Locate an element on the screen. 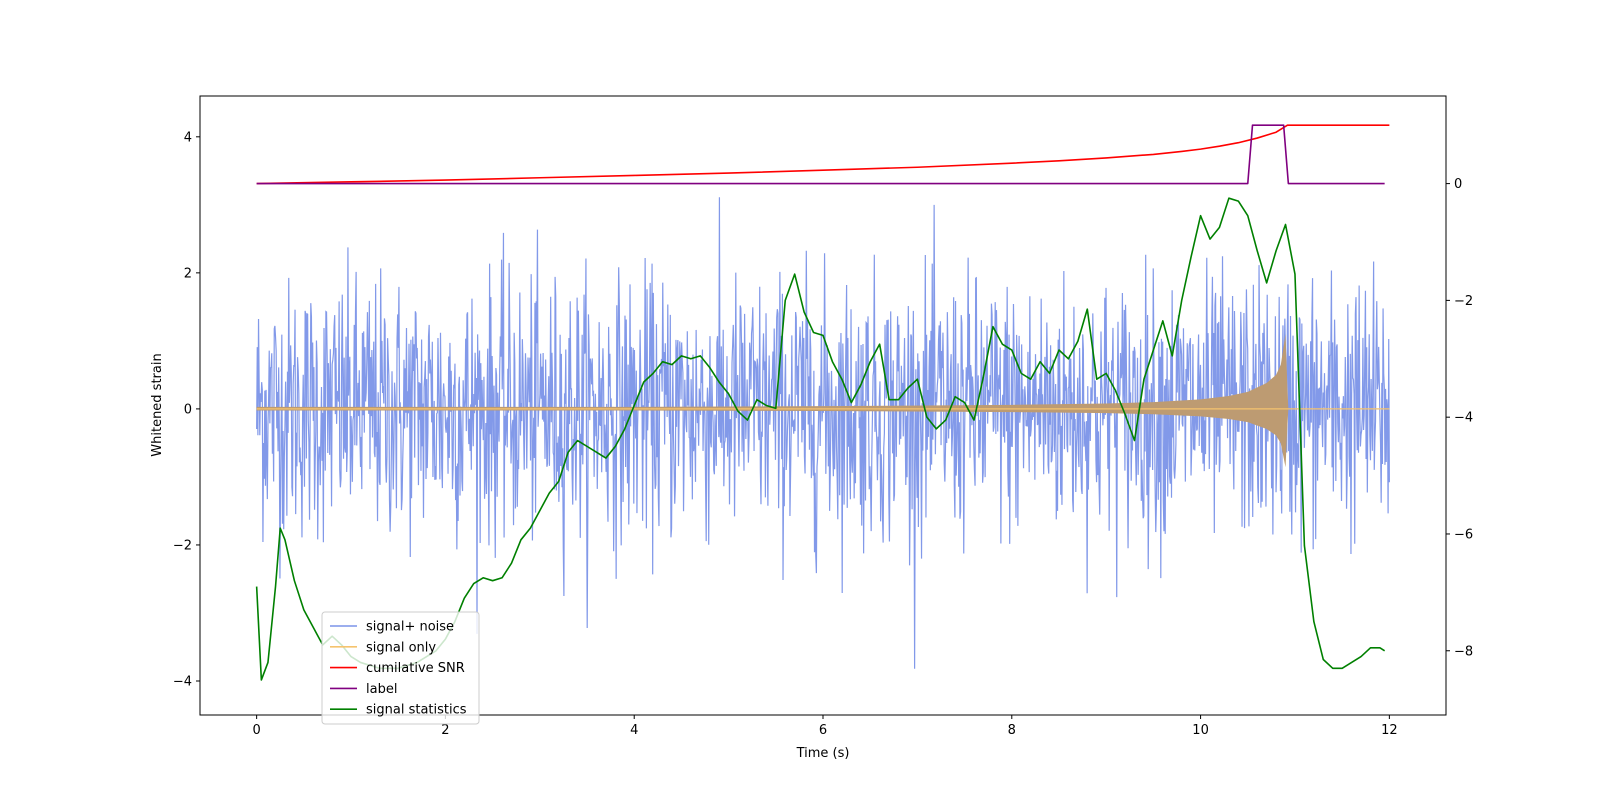 The height and width of the screenshot is (800, 1600). legend-box is located at coordinates (400, 668).